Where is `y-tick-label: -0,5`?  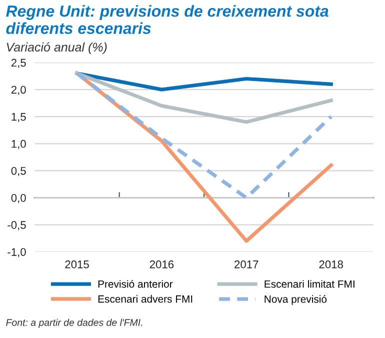
y-tick-label: -0,5 is located at coordinates (17, 225).